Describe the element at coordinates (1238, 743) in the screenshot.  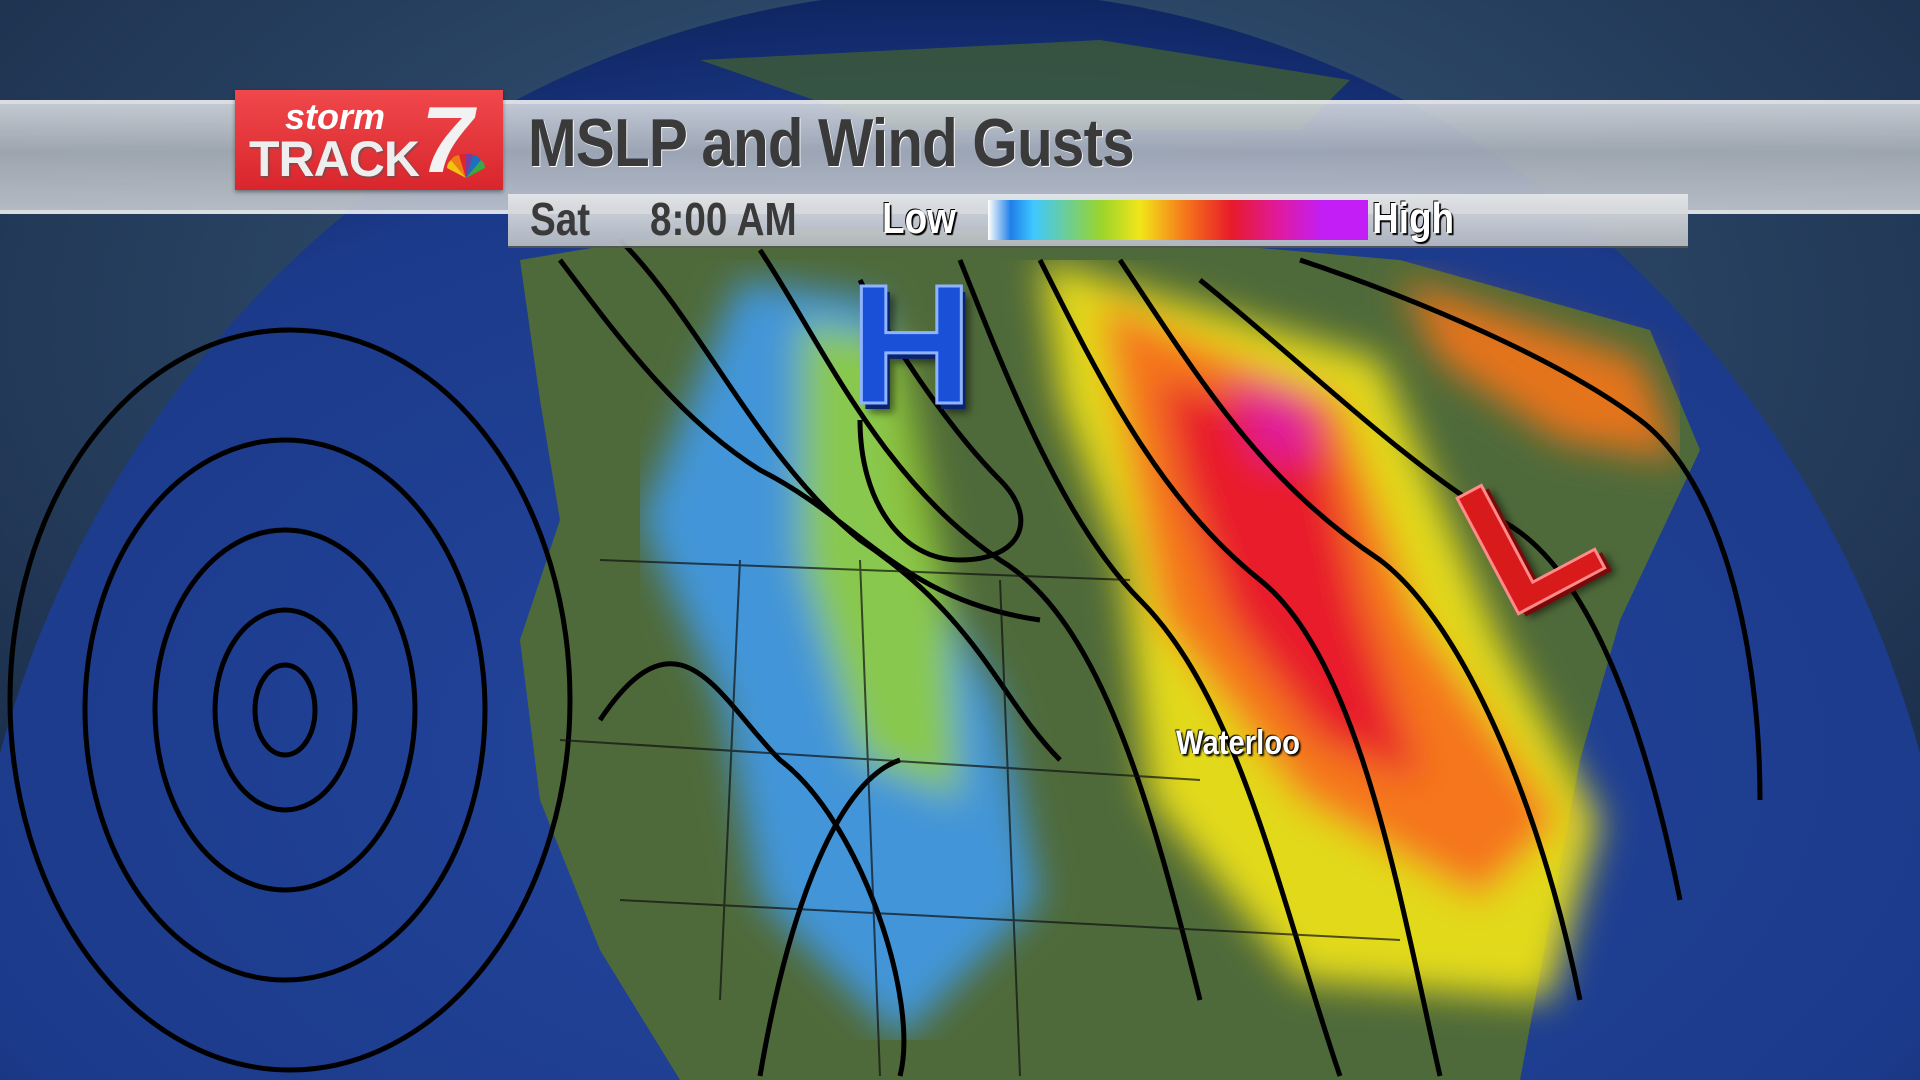
I see `city-label-waterloo: Waterloo` at that location.